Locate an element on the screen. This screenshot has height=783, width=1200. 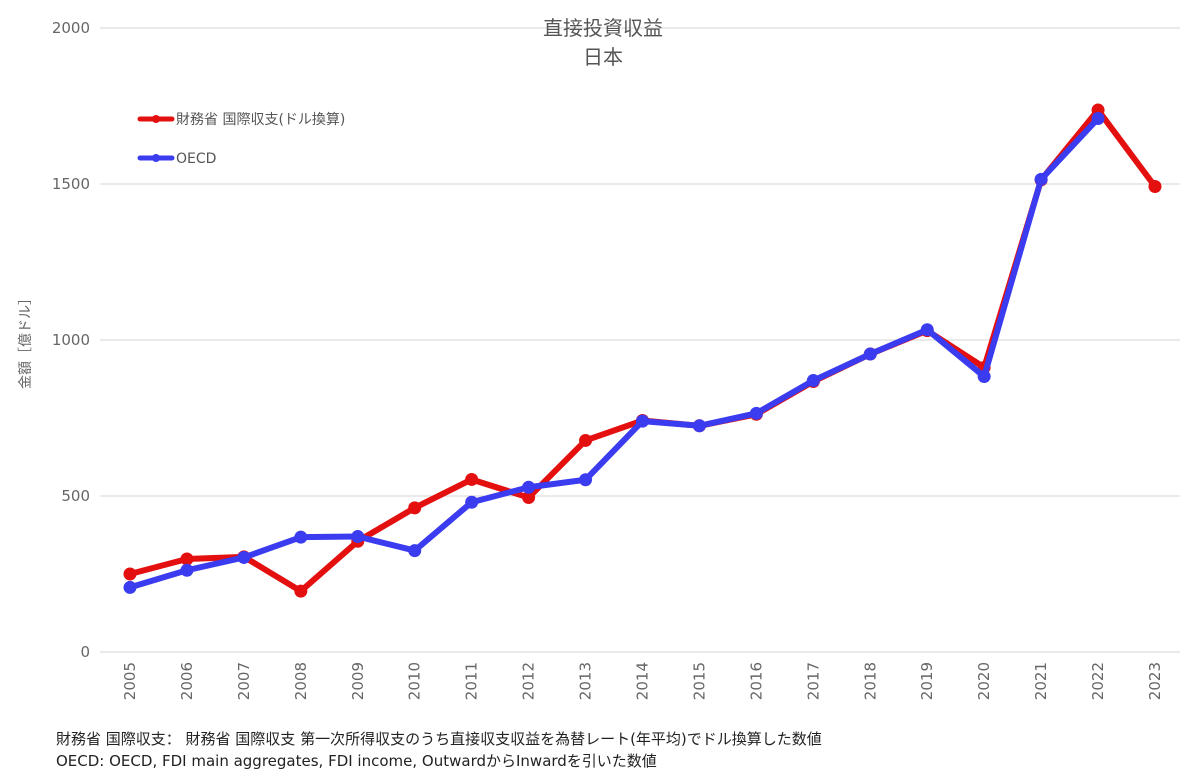
point-0-2005 is located at coordinates (130, 574).